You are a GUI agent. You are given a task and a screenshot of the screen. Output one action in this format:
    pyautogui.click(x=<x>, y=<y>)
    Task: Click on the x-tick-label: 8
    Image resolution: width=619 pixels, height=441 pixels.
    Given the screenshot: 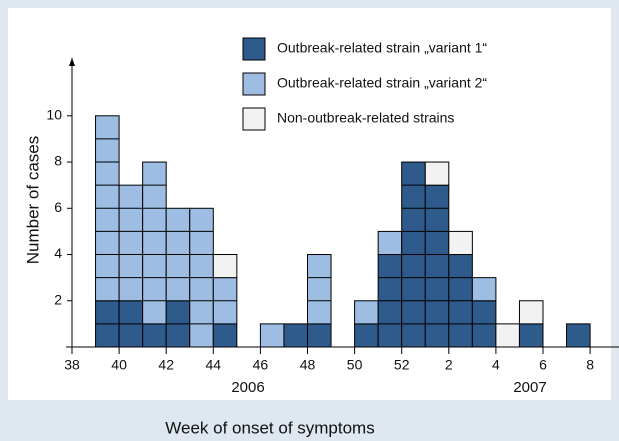 What is the action you would take?
    pyautogui.click(x=590, y=365)
    